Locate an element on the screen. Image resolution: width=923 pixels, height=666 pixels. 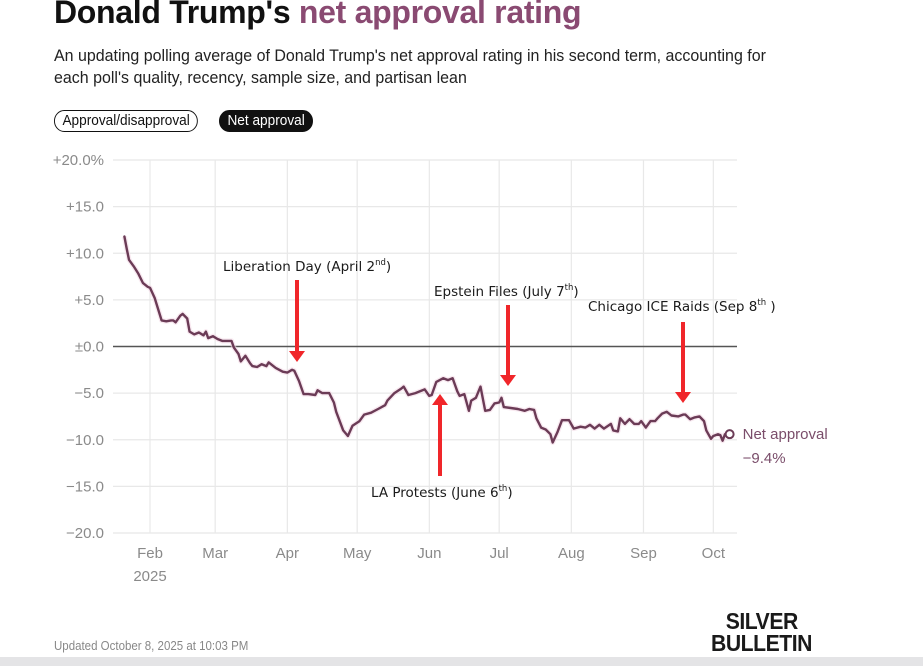
logo-line-1: SILVER is located at coordinates (762, 621).